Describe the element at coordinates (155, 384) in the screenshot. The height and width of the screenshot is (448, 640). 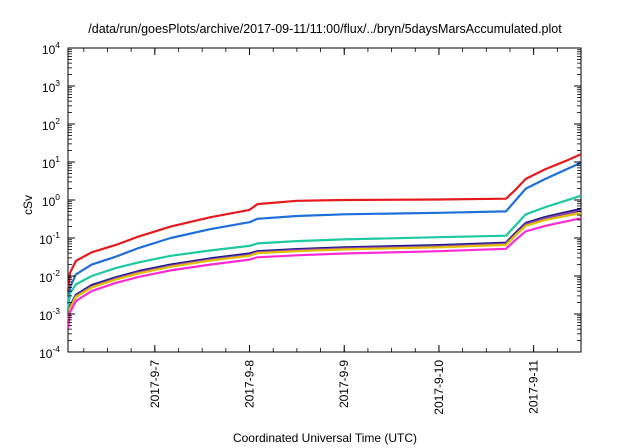
I see `x-tick-label: 2017-9-7` at that location.